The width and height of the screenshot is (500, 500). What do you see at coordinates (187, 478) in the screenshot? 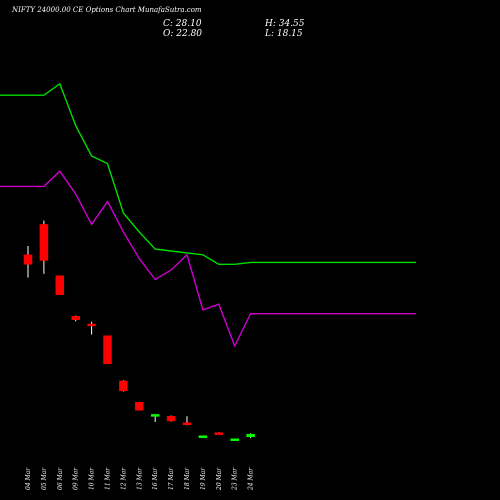
I see `x-tick-label: 18 Mar` at bounding box center [187, 478].